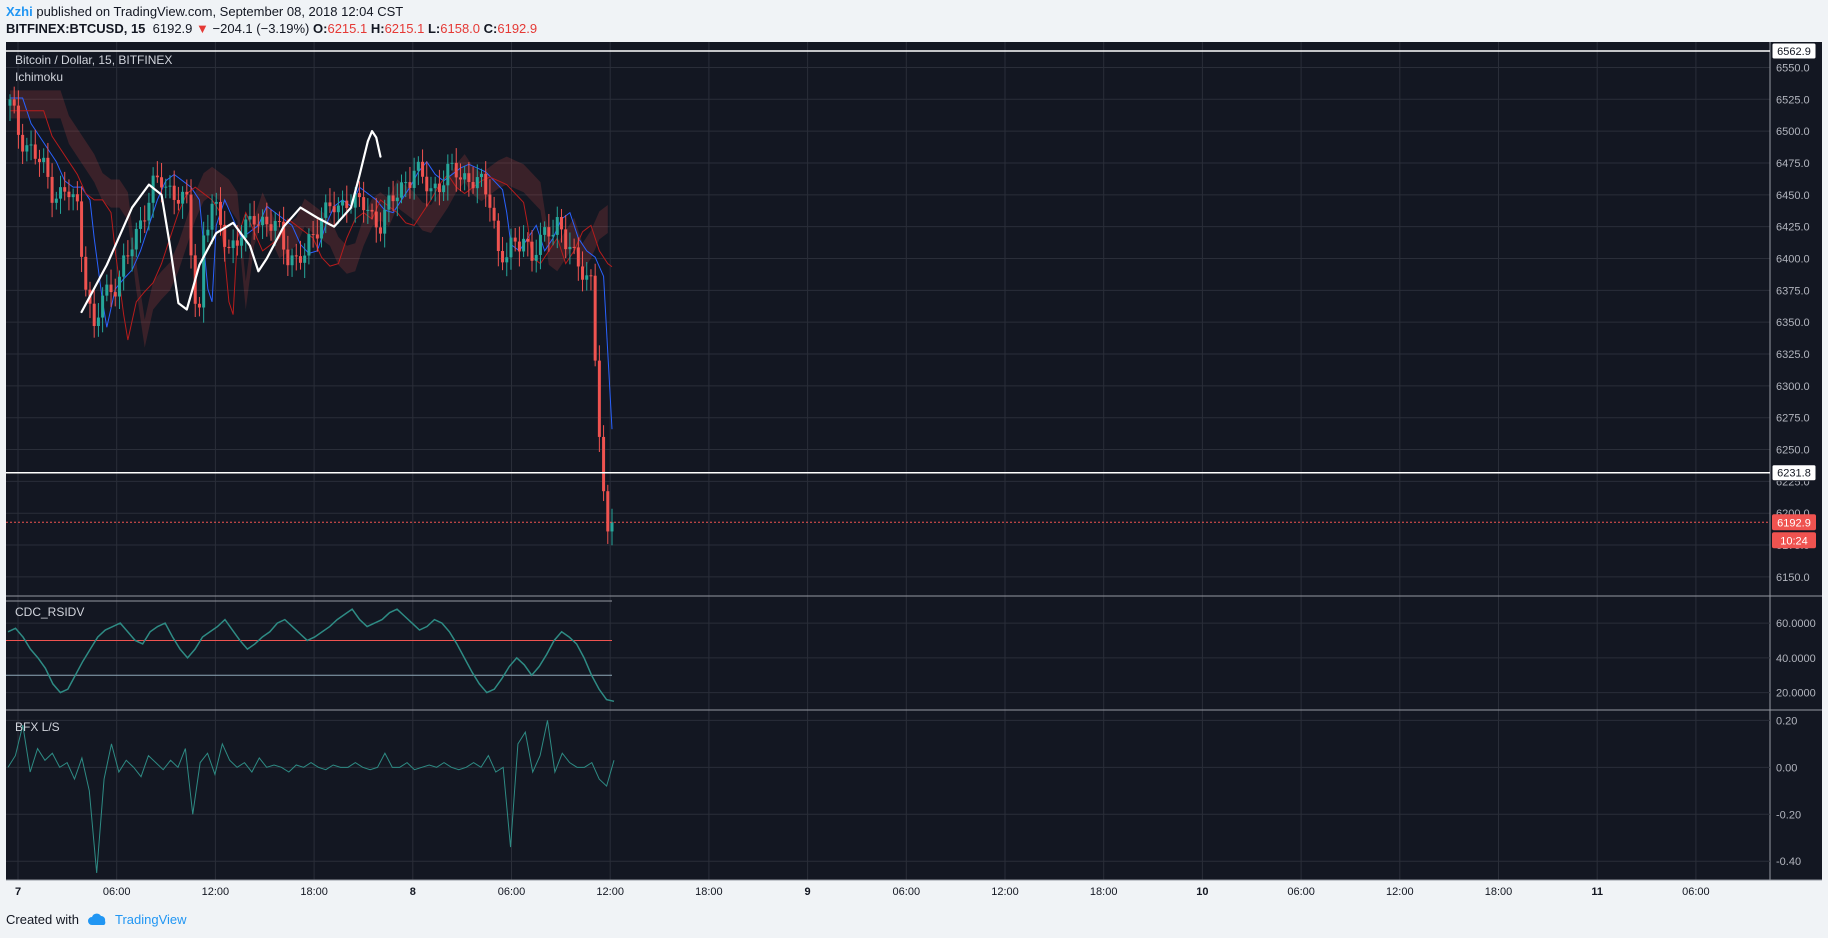 The height and width of the screenshot is (938, 1828). I want to click on badge-mid-line-bg, so click(1794, 473).